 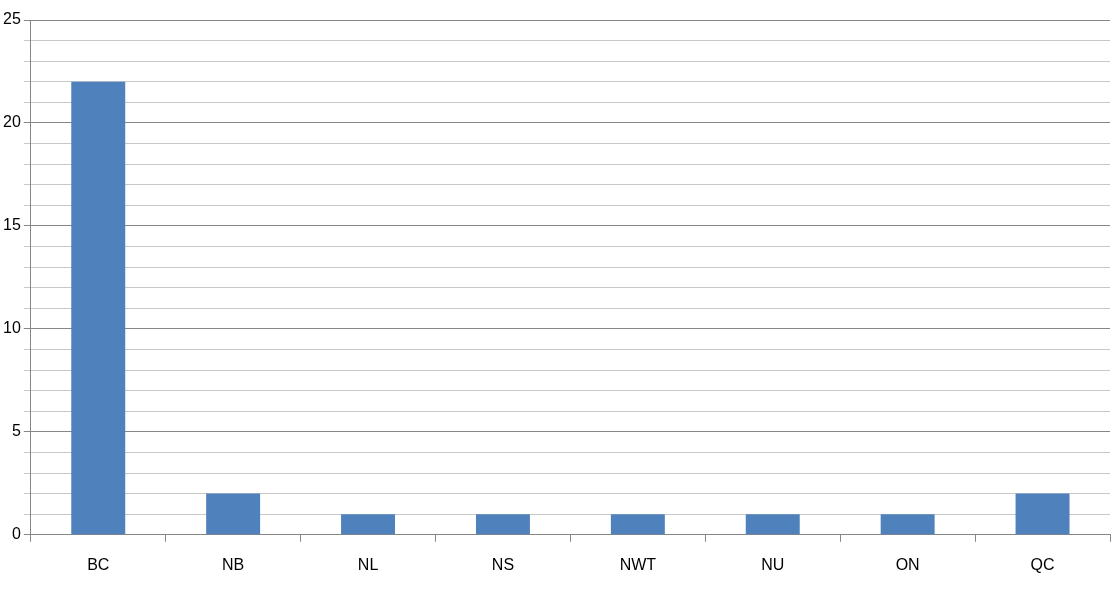 I want to click on x-tick-label: QC, so click(x=1042, y=564).